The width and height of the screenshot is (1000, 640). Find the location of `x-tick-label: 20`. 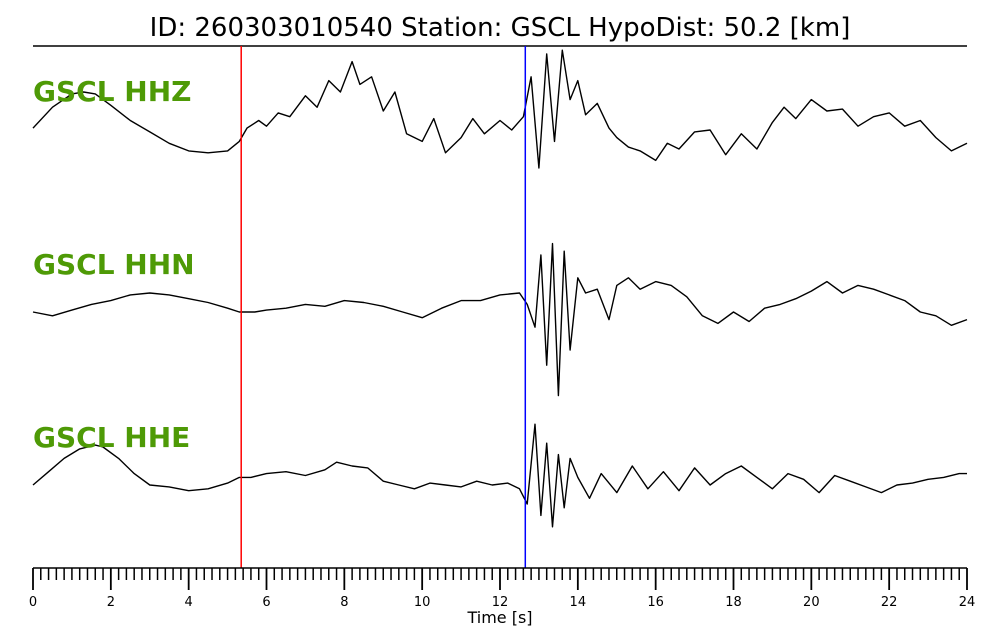

x-tick-label: 20 is located at coordinates (811, 602).